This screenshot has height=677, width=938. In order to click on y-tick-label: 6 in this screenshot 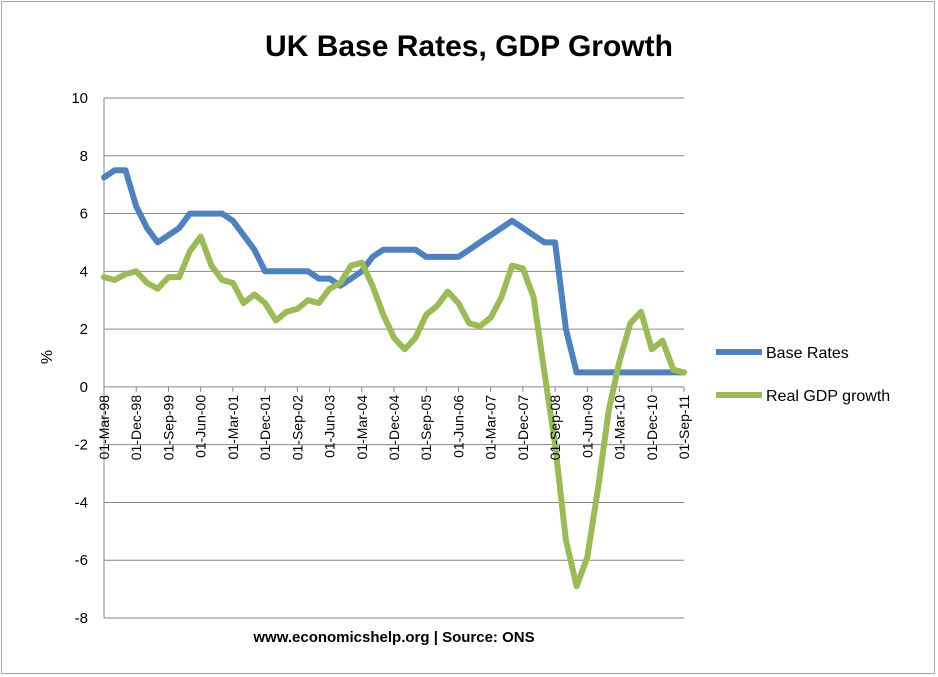, I will do `click(84, 214)`.